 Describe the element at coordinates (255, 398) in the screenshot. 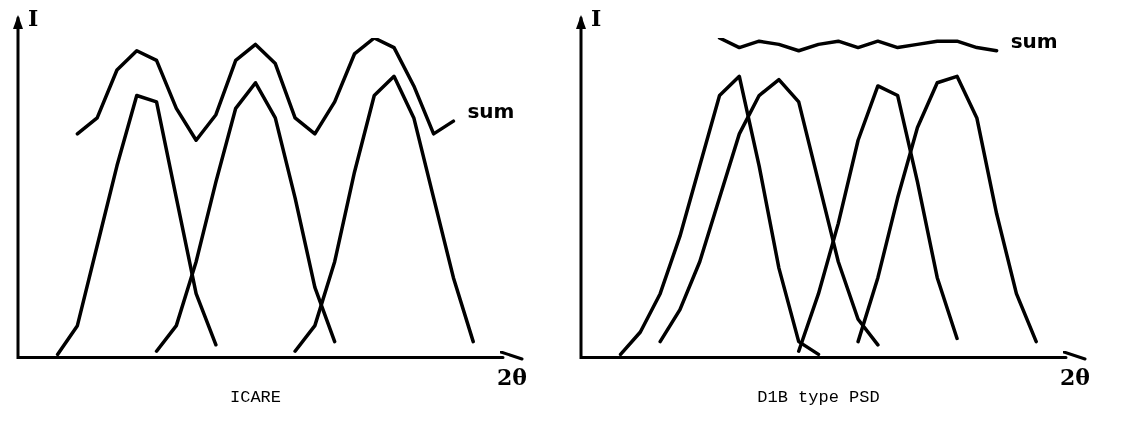

I see `text: ICARE` at that location.